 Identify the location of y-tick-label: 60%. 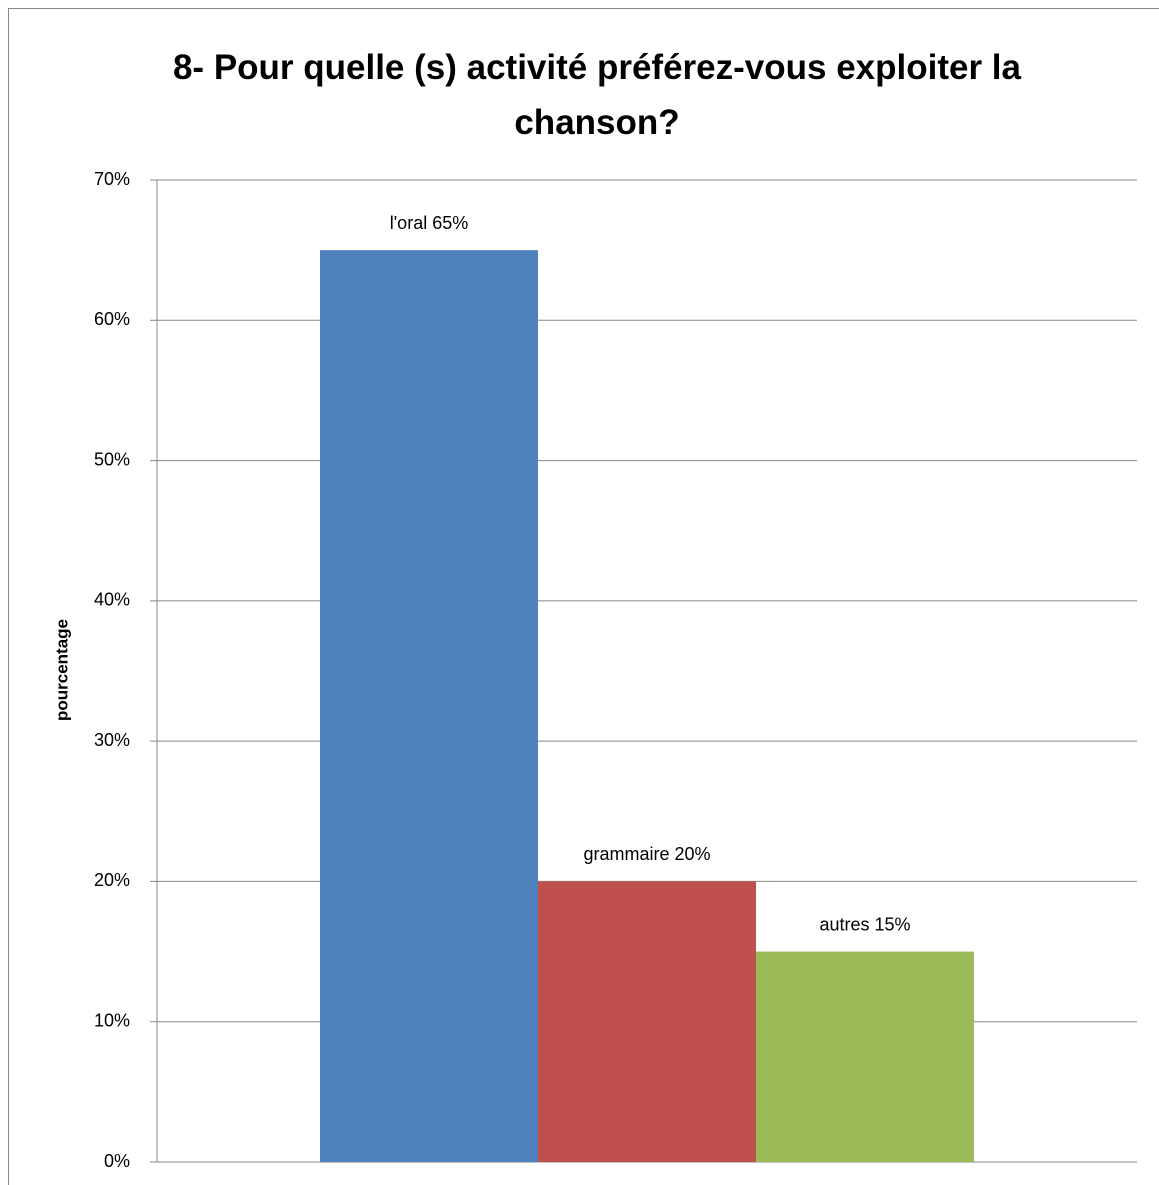
(112, 319).